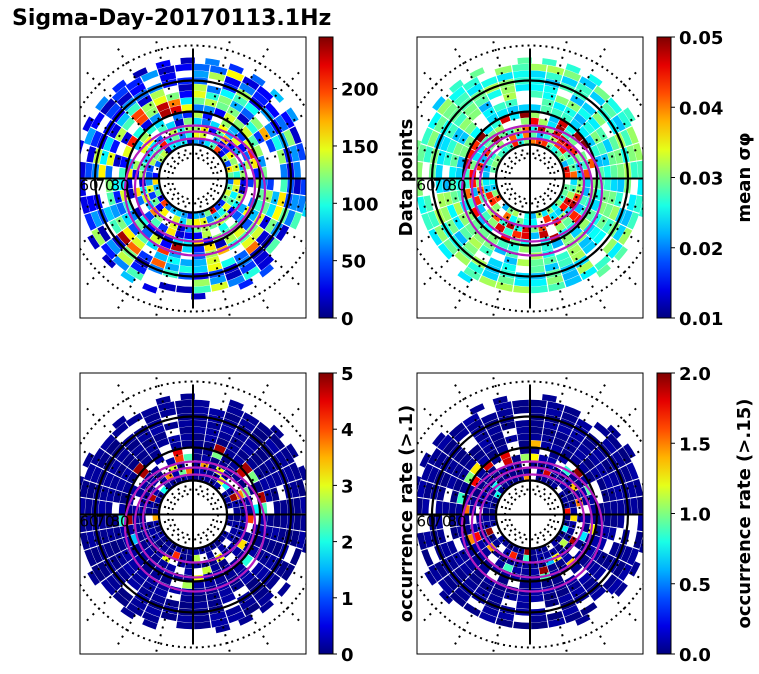  What do you see at coordinates (456, 522) in the screenshot?
I see `ring-label: 80` at bounding box center [456, 522].